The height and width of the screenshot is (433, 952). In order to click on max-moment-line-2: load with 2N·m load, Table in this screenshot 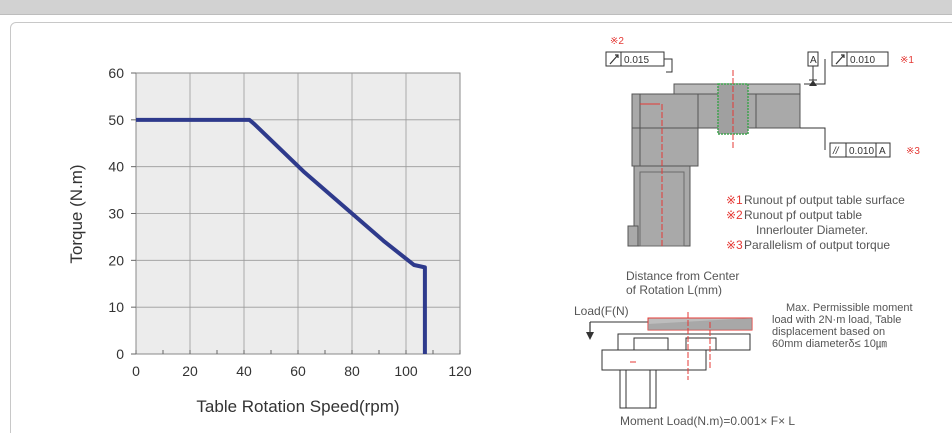, I will do `click(836, 320)`.